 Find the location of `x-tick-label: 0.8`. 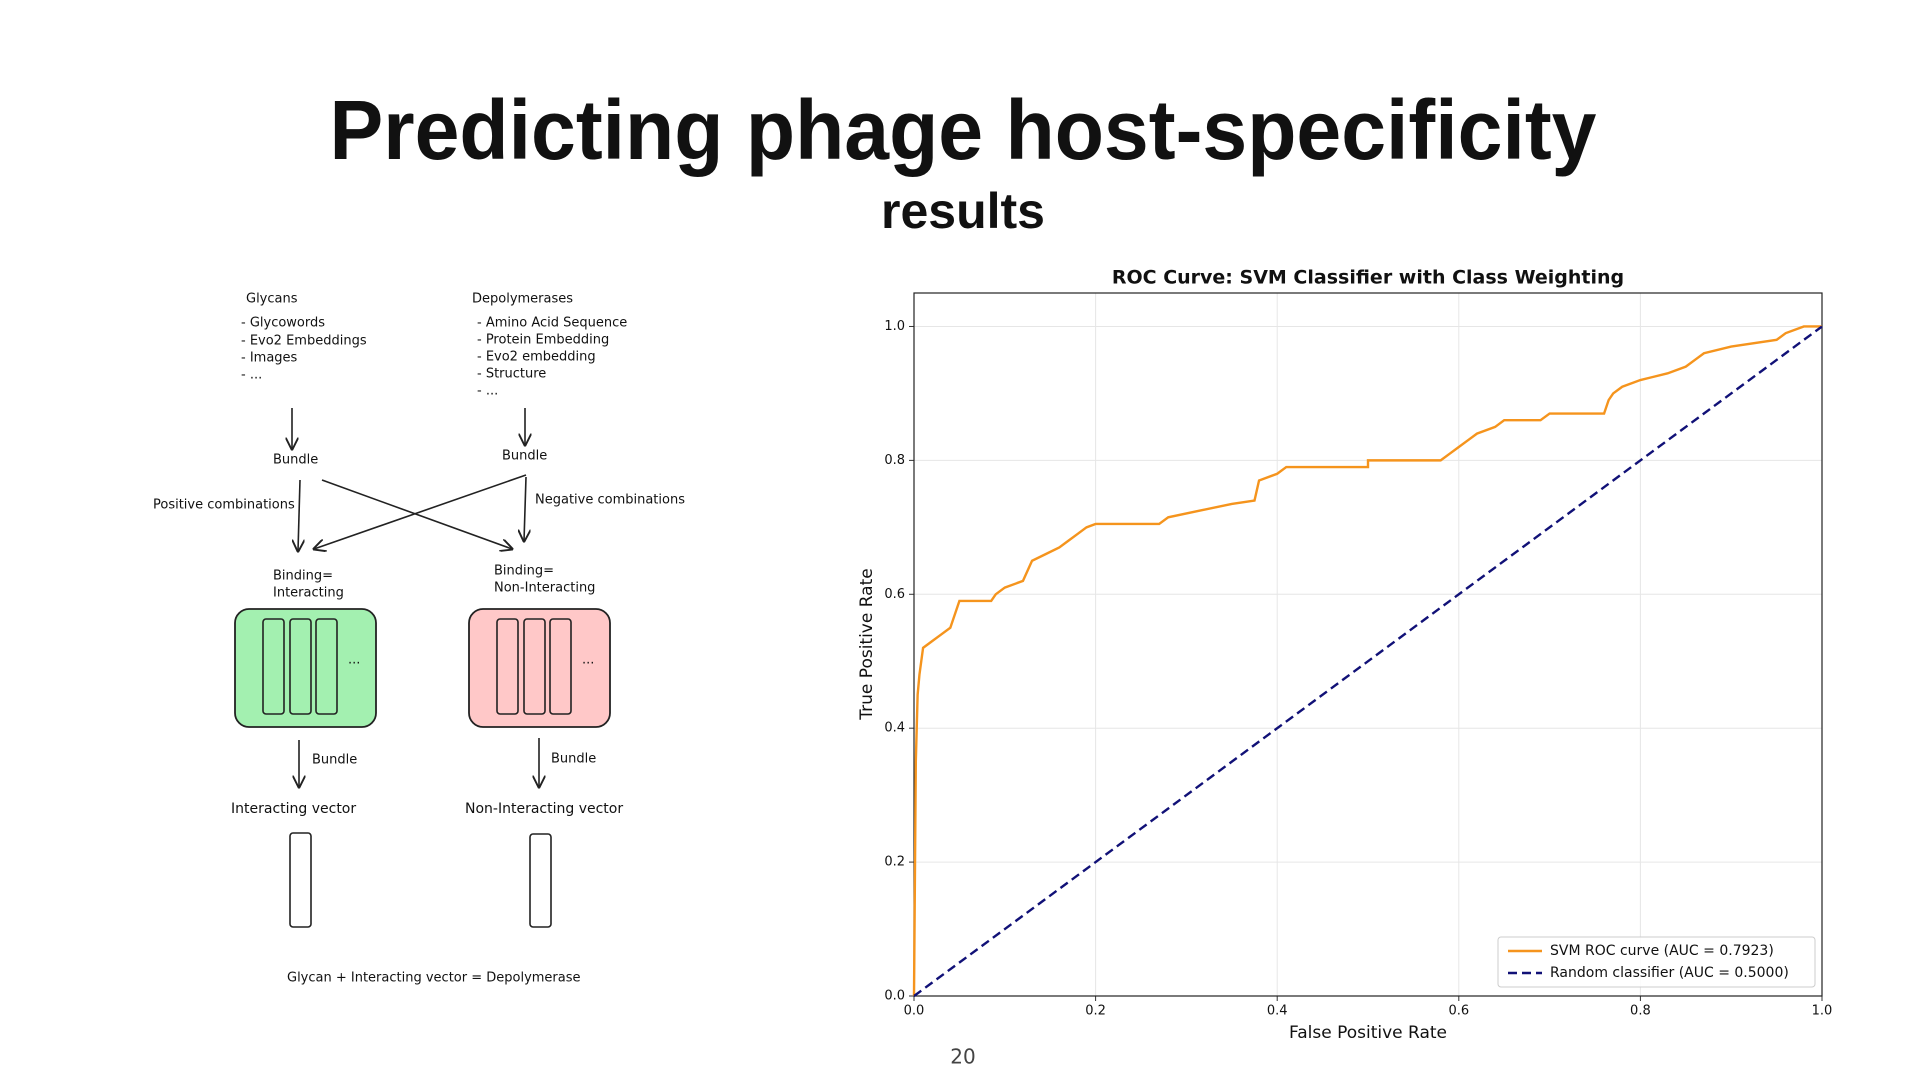

x-tick-label: 0.8 is located at coordinates (1640, 1011).